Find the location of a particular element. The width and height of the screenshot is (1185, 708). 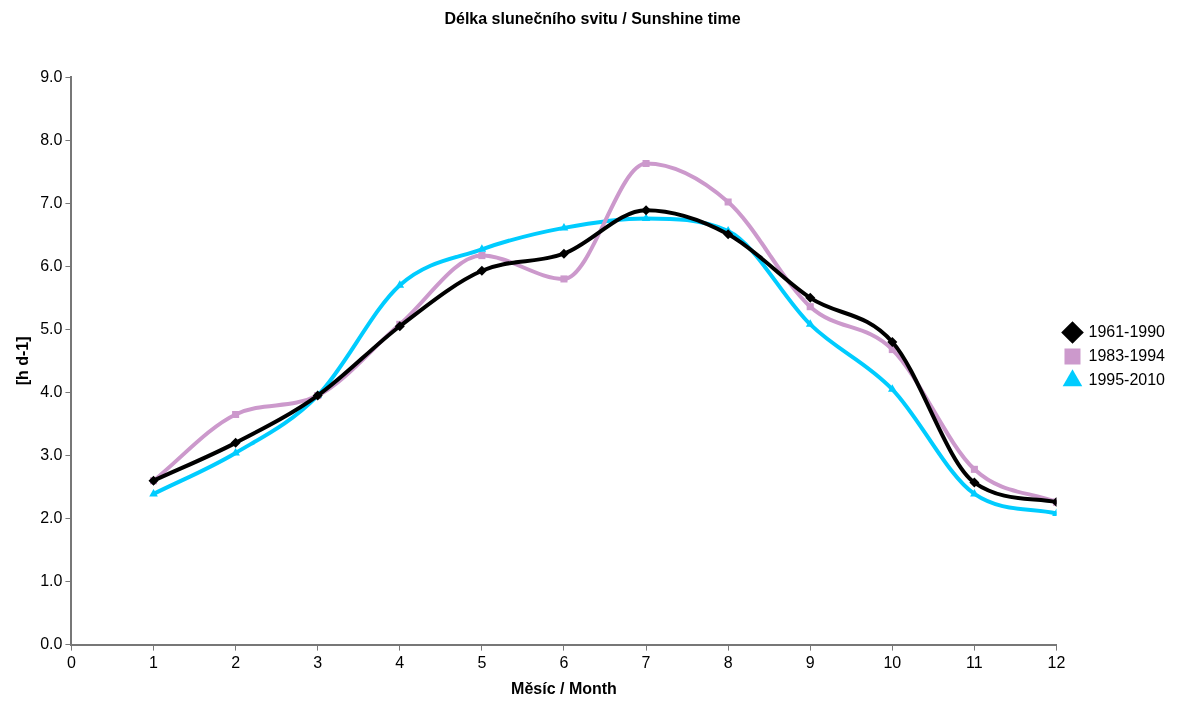

y-axis-title: [h d-1] is located at coordinates (23, 361).